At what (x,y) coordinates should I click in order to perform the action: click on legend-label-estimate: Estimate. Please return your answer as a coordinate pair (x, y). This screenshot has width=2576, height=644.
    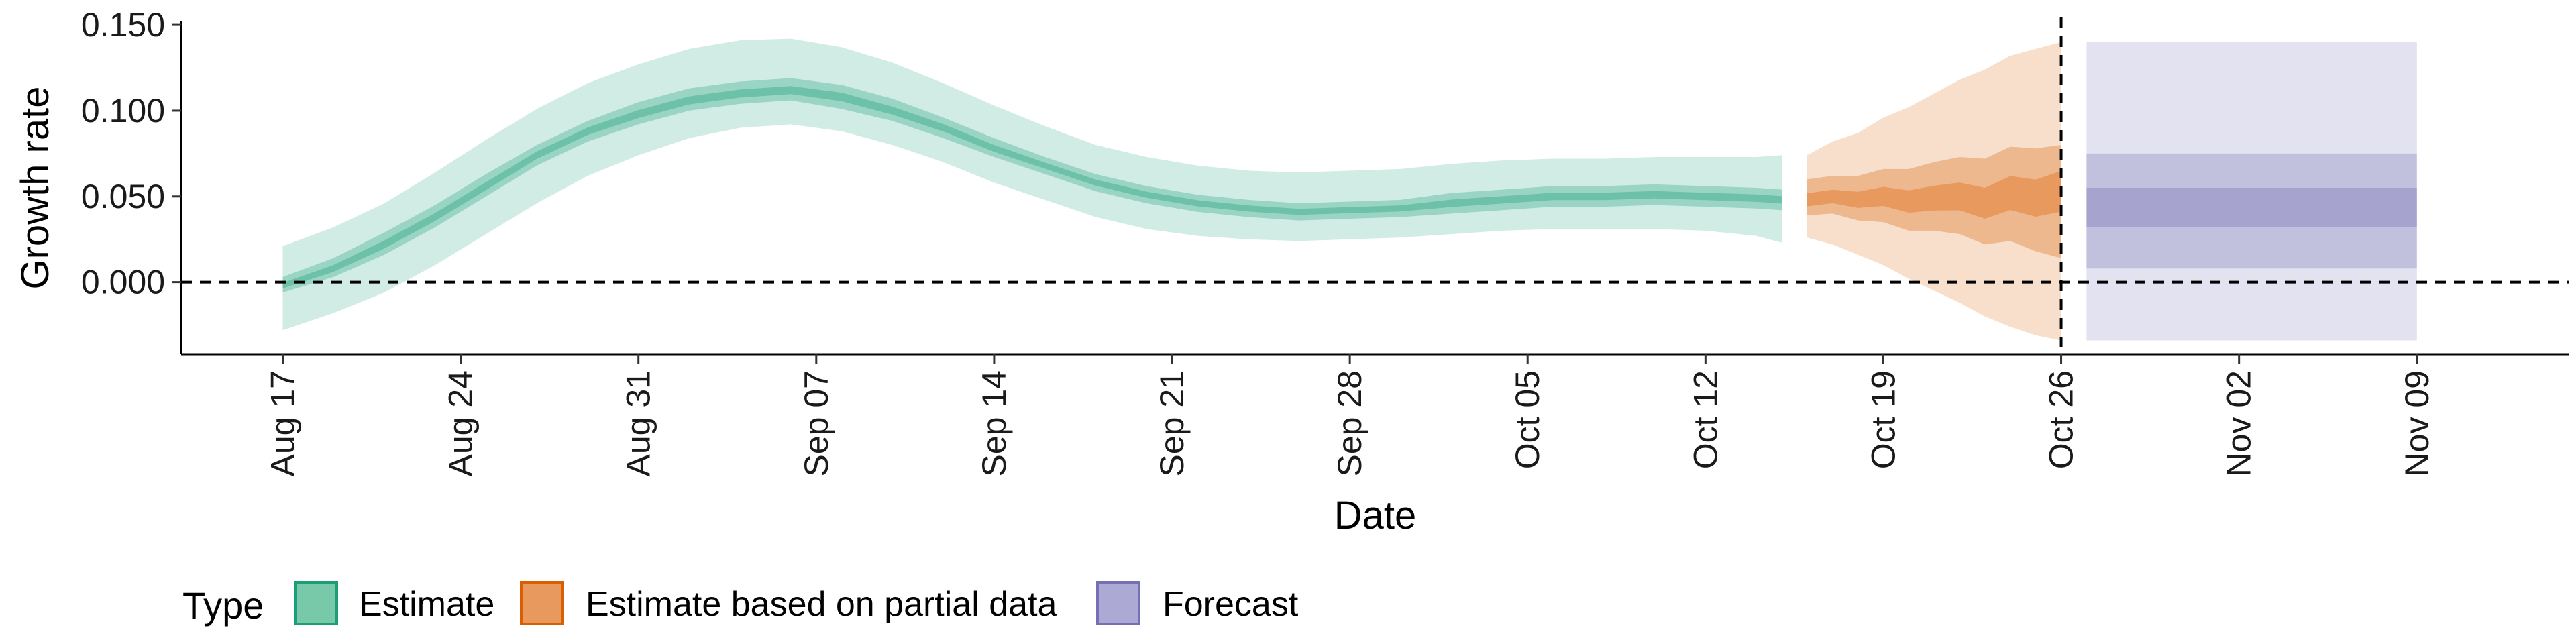
    Looking at the image, I should click on (426, 604).